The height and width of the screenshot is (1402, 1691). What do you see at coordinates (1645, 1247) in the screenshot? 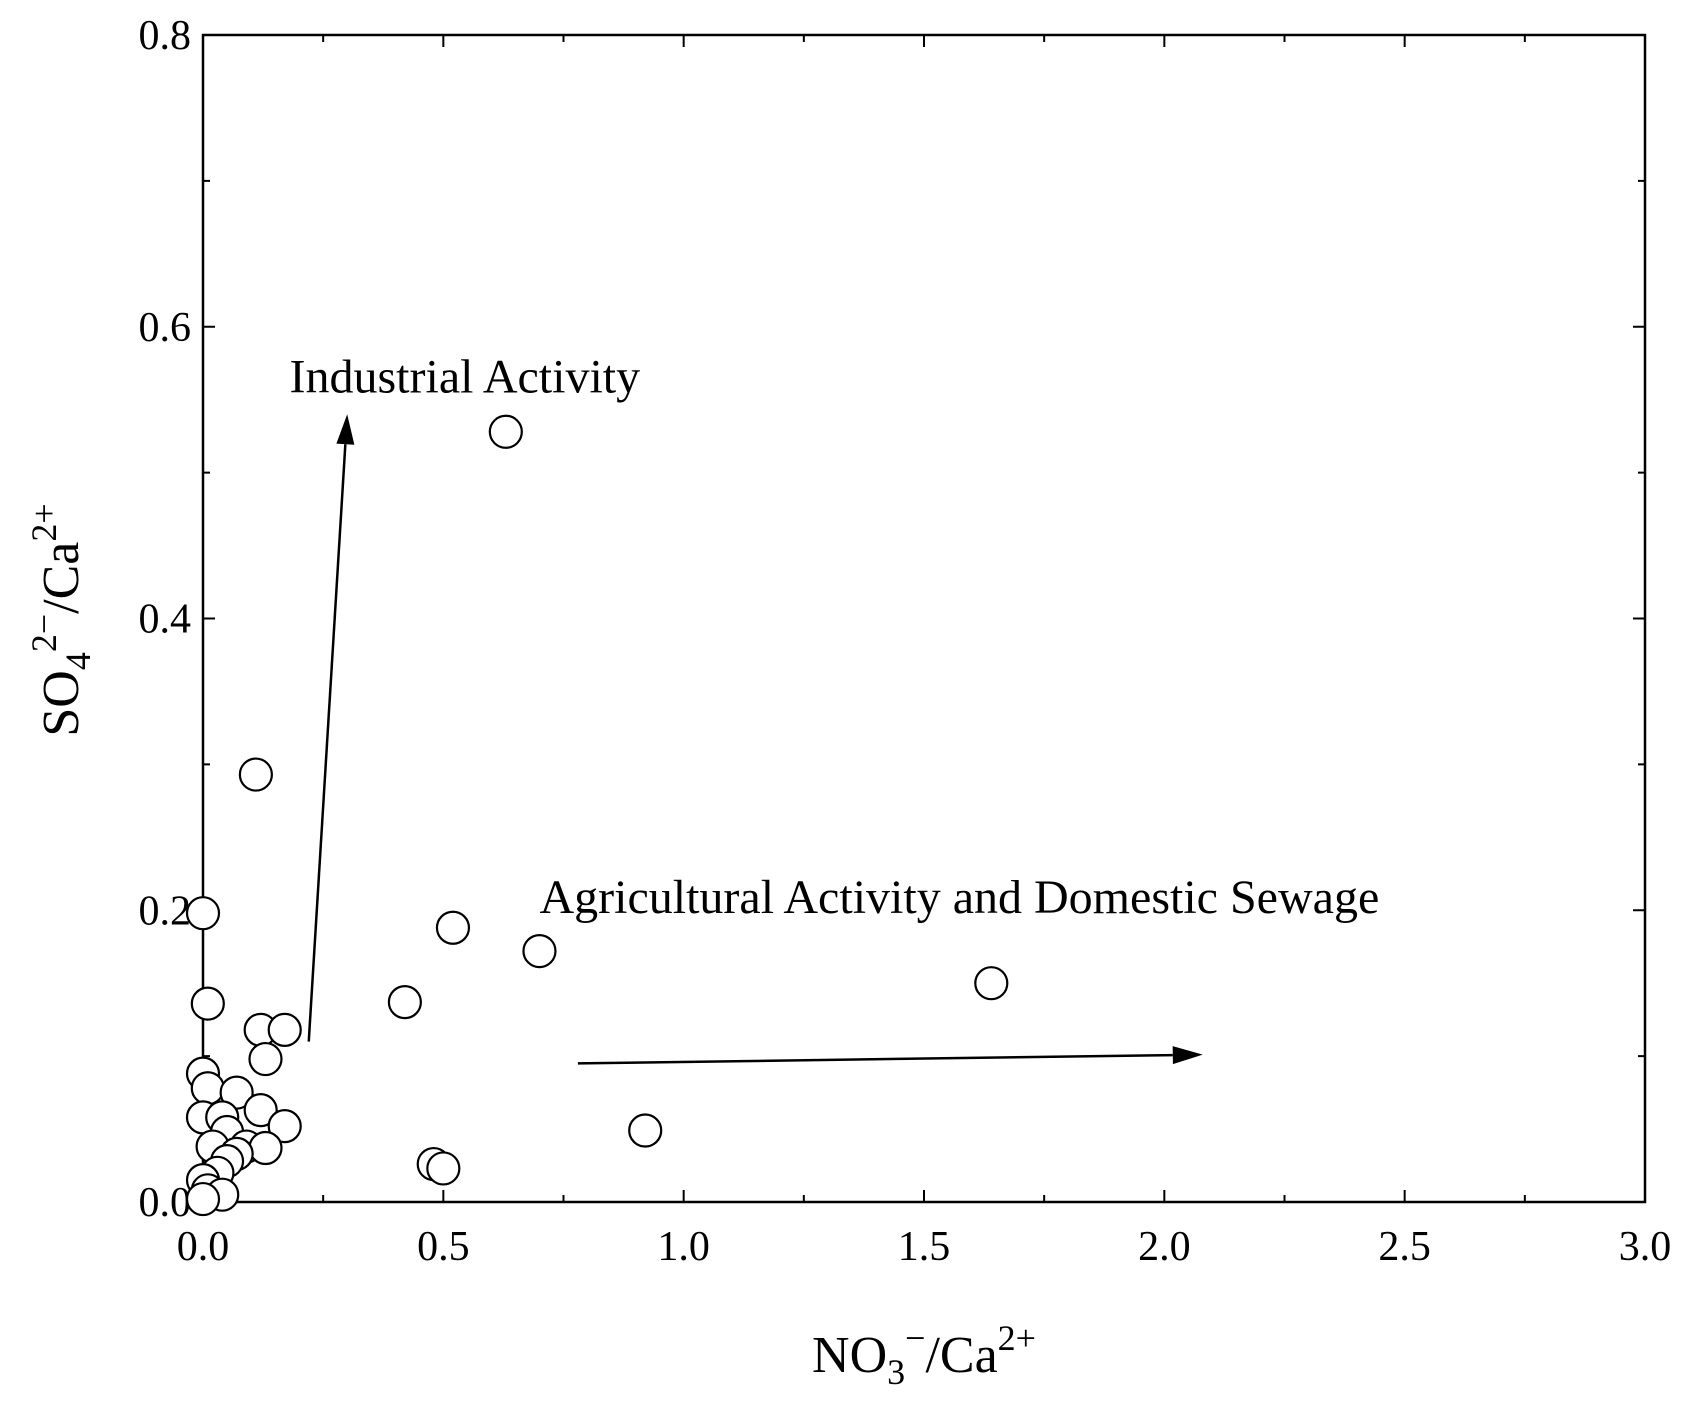
I see `x-tick-label: 3.0` at bounding box center [1645, 1247].